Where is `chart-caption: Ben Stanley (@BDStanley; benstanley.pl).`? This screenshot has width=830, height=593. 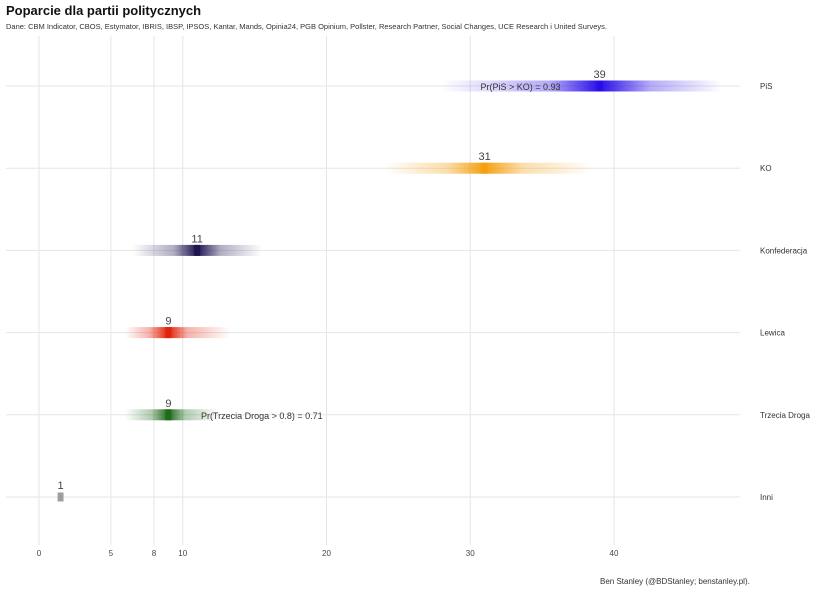 chart-caption: Ben Stanley (@BDStanley; benstanley.pl). is located at coordinates (675, 581).